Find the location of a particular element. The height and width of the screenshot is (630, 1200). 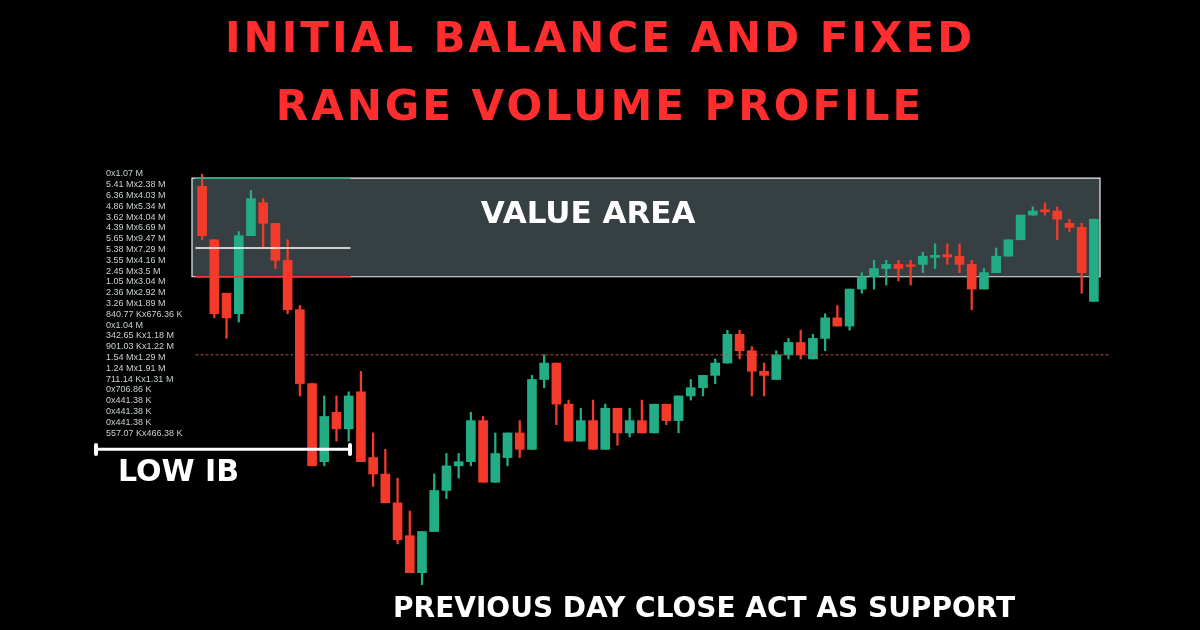

text: 3.62 Mx4.04 M is located at coordinates (136, 216).